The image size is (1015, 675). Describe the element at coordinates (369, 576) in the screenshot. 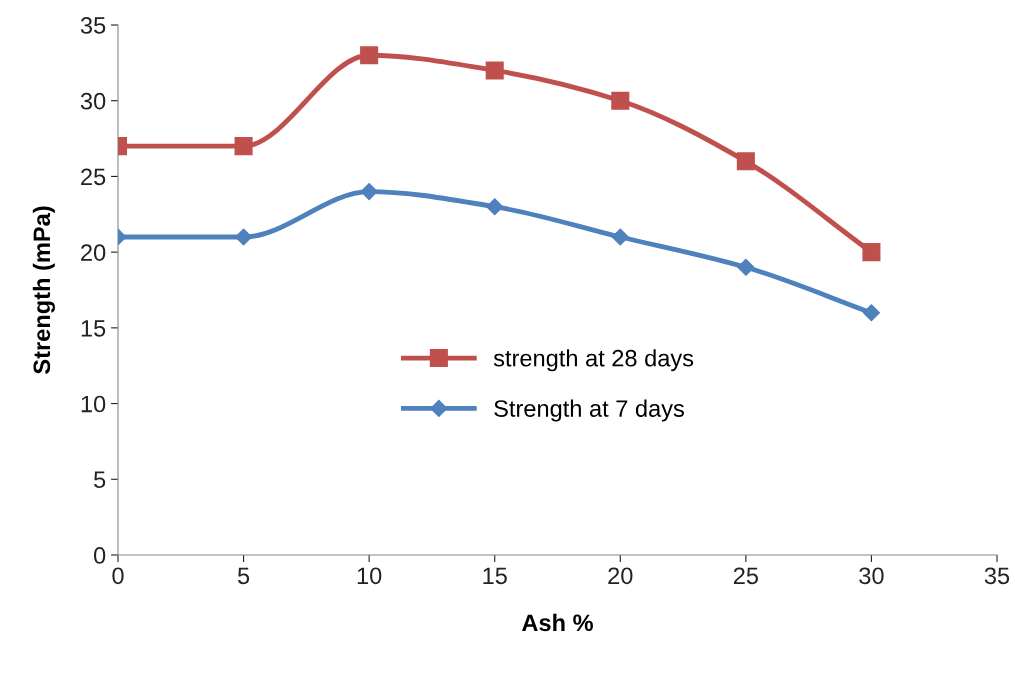

I see `x-tick-label: 10` at that location.